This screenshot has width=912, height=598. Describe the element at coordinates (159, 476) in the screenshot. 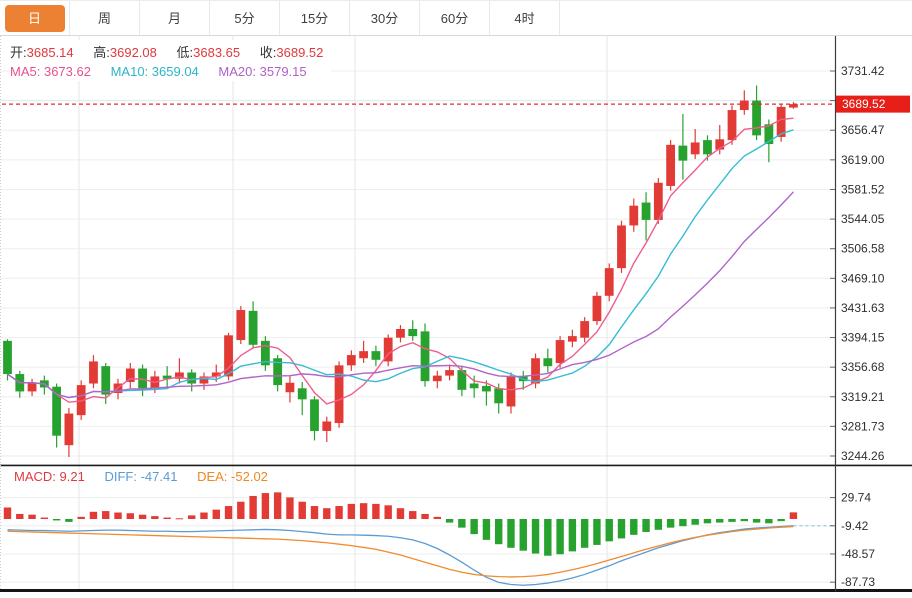

I see `diff-value: -47.41` at that location.